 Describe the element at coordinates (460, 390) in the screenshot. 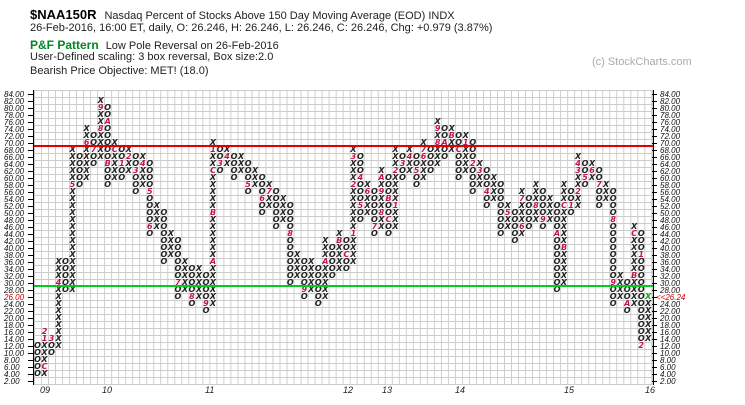

I see `x-axis-year-label: 14` at that location.